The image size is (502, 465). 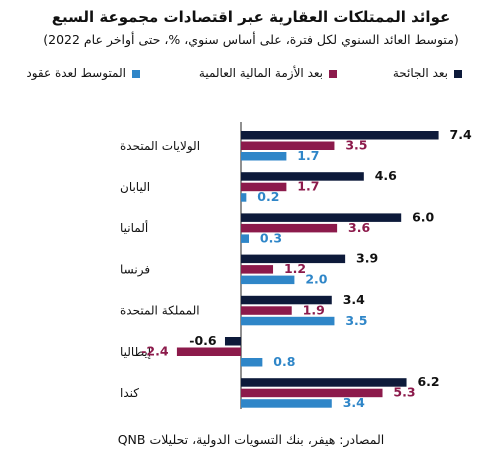 I want to click on value-label-decades: 0.3, so click(x=271, y=237).